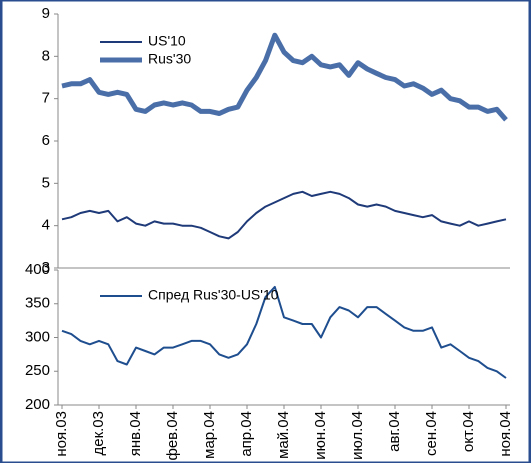 This screenshot has width=531, height=463. What do you see at coordinates (46, 140) in the screenshot?
I see `y-tick-label: 6` at bounding box center [46, 140].